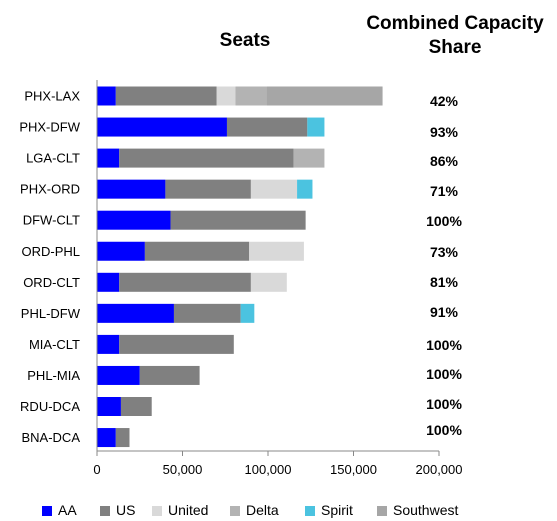 This screenshot has height=521, width=557. I want to click on legend-item-aa: AA, so click(59, 510).